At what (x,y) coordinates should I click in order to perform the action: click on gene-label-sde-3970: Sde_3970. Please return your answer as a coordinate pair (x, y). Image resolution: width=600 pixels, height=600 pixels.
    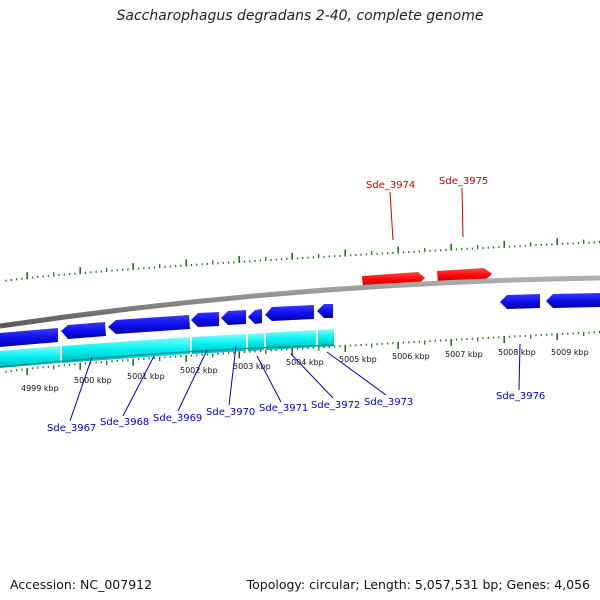
    Looking at the image, I should click on (230, 412).